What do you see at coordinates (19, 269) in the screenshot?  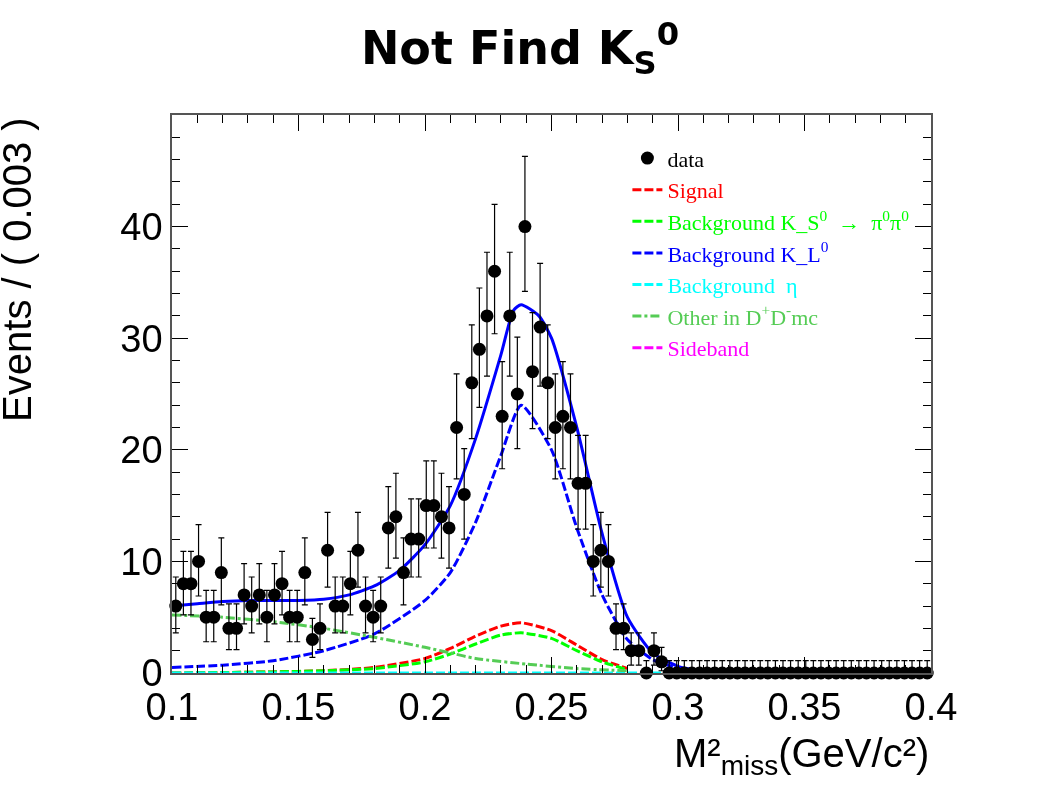 I see `y-axis-title: Events / ( 0.003 )` at bounding box center [19, 269].